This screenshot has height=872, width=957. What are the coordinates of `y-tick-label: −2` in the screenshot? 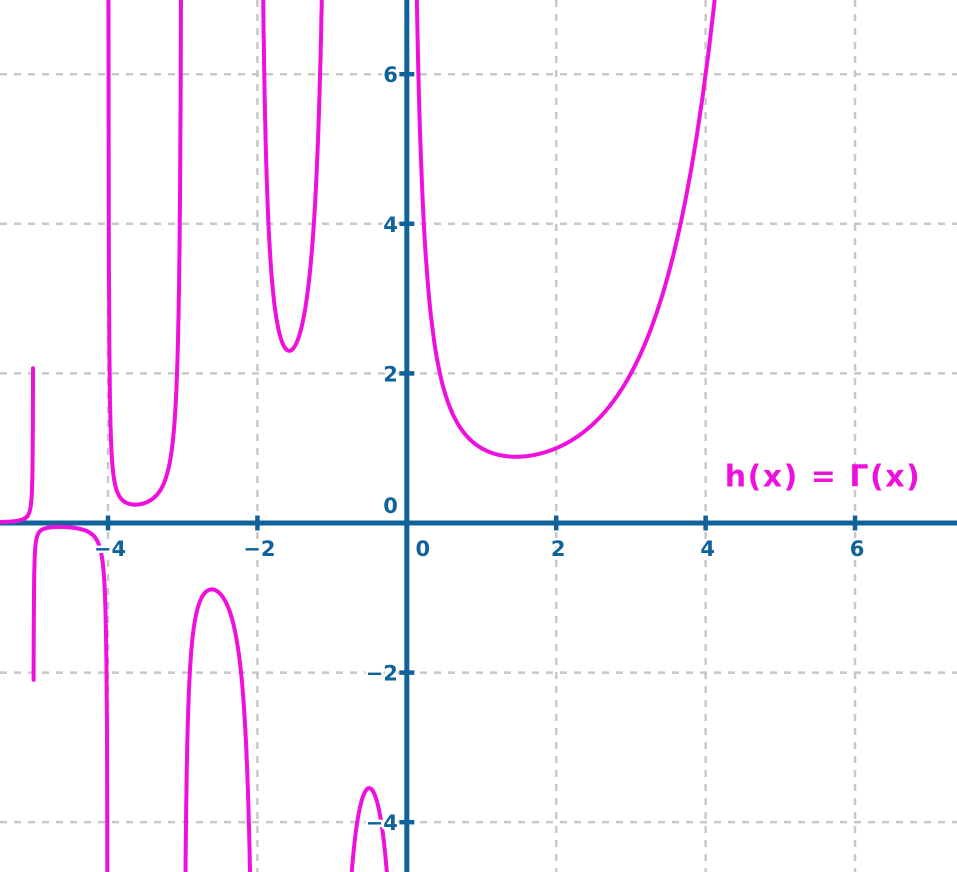 It's located at (382, 674).